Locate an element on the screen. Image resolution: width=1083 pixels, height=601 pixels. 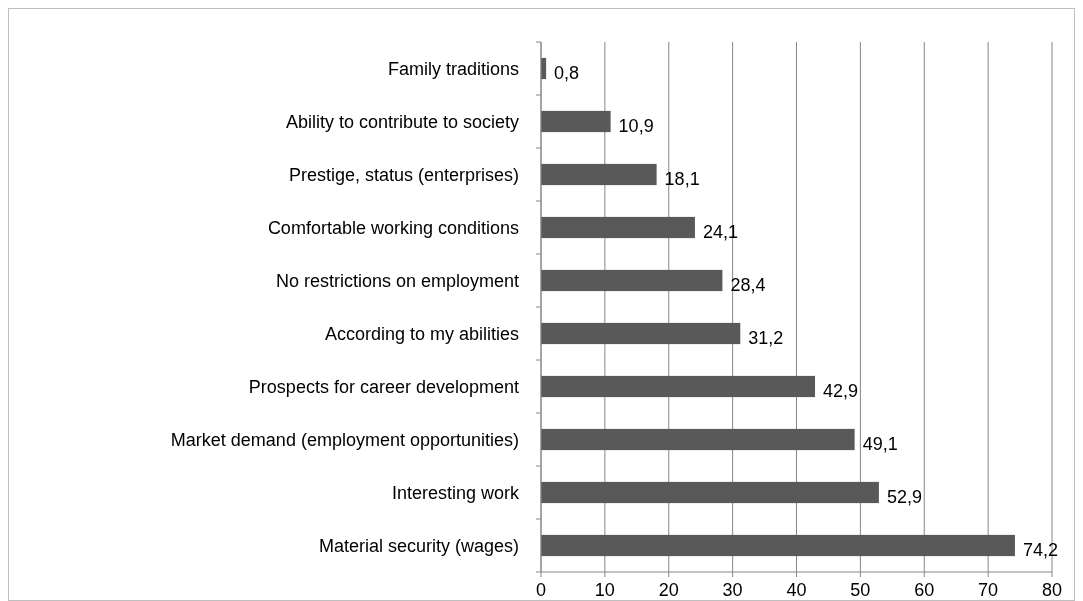
x-tick-label: 60 is located at coordinates (924, 590).